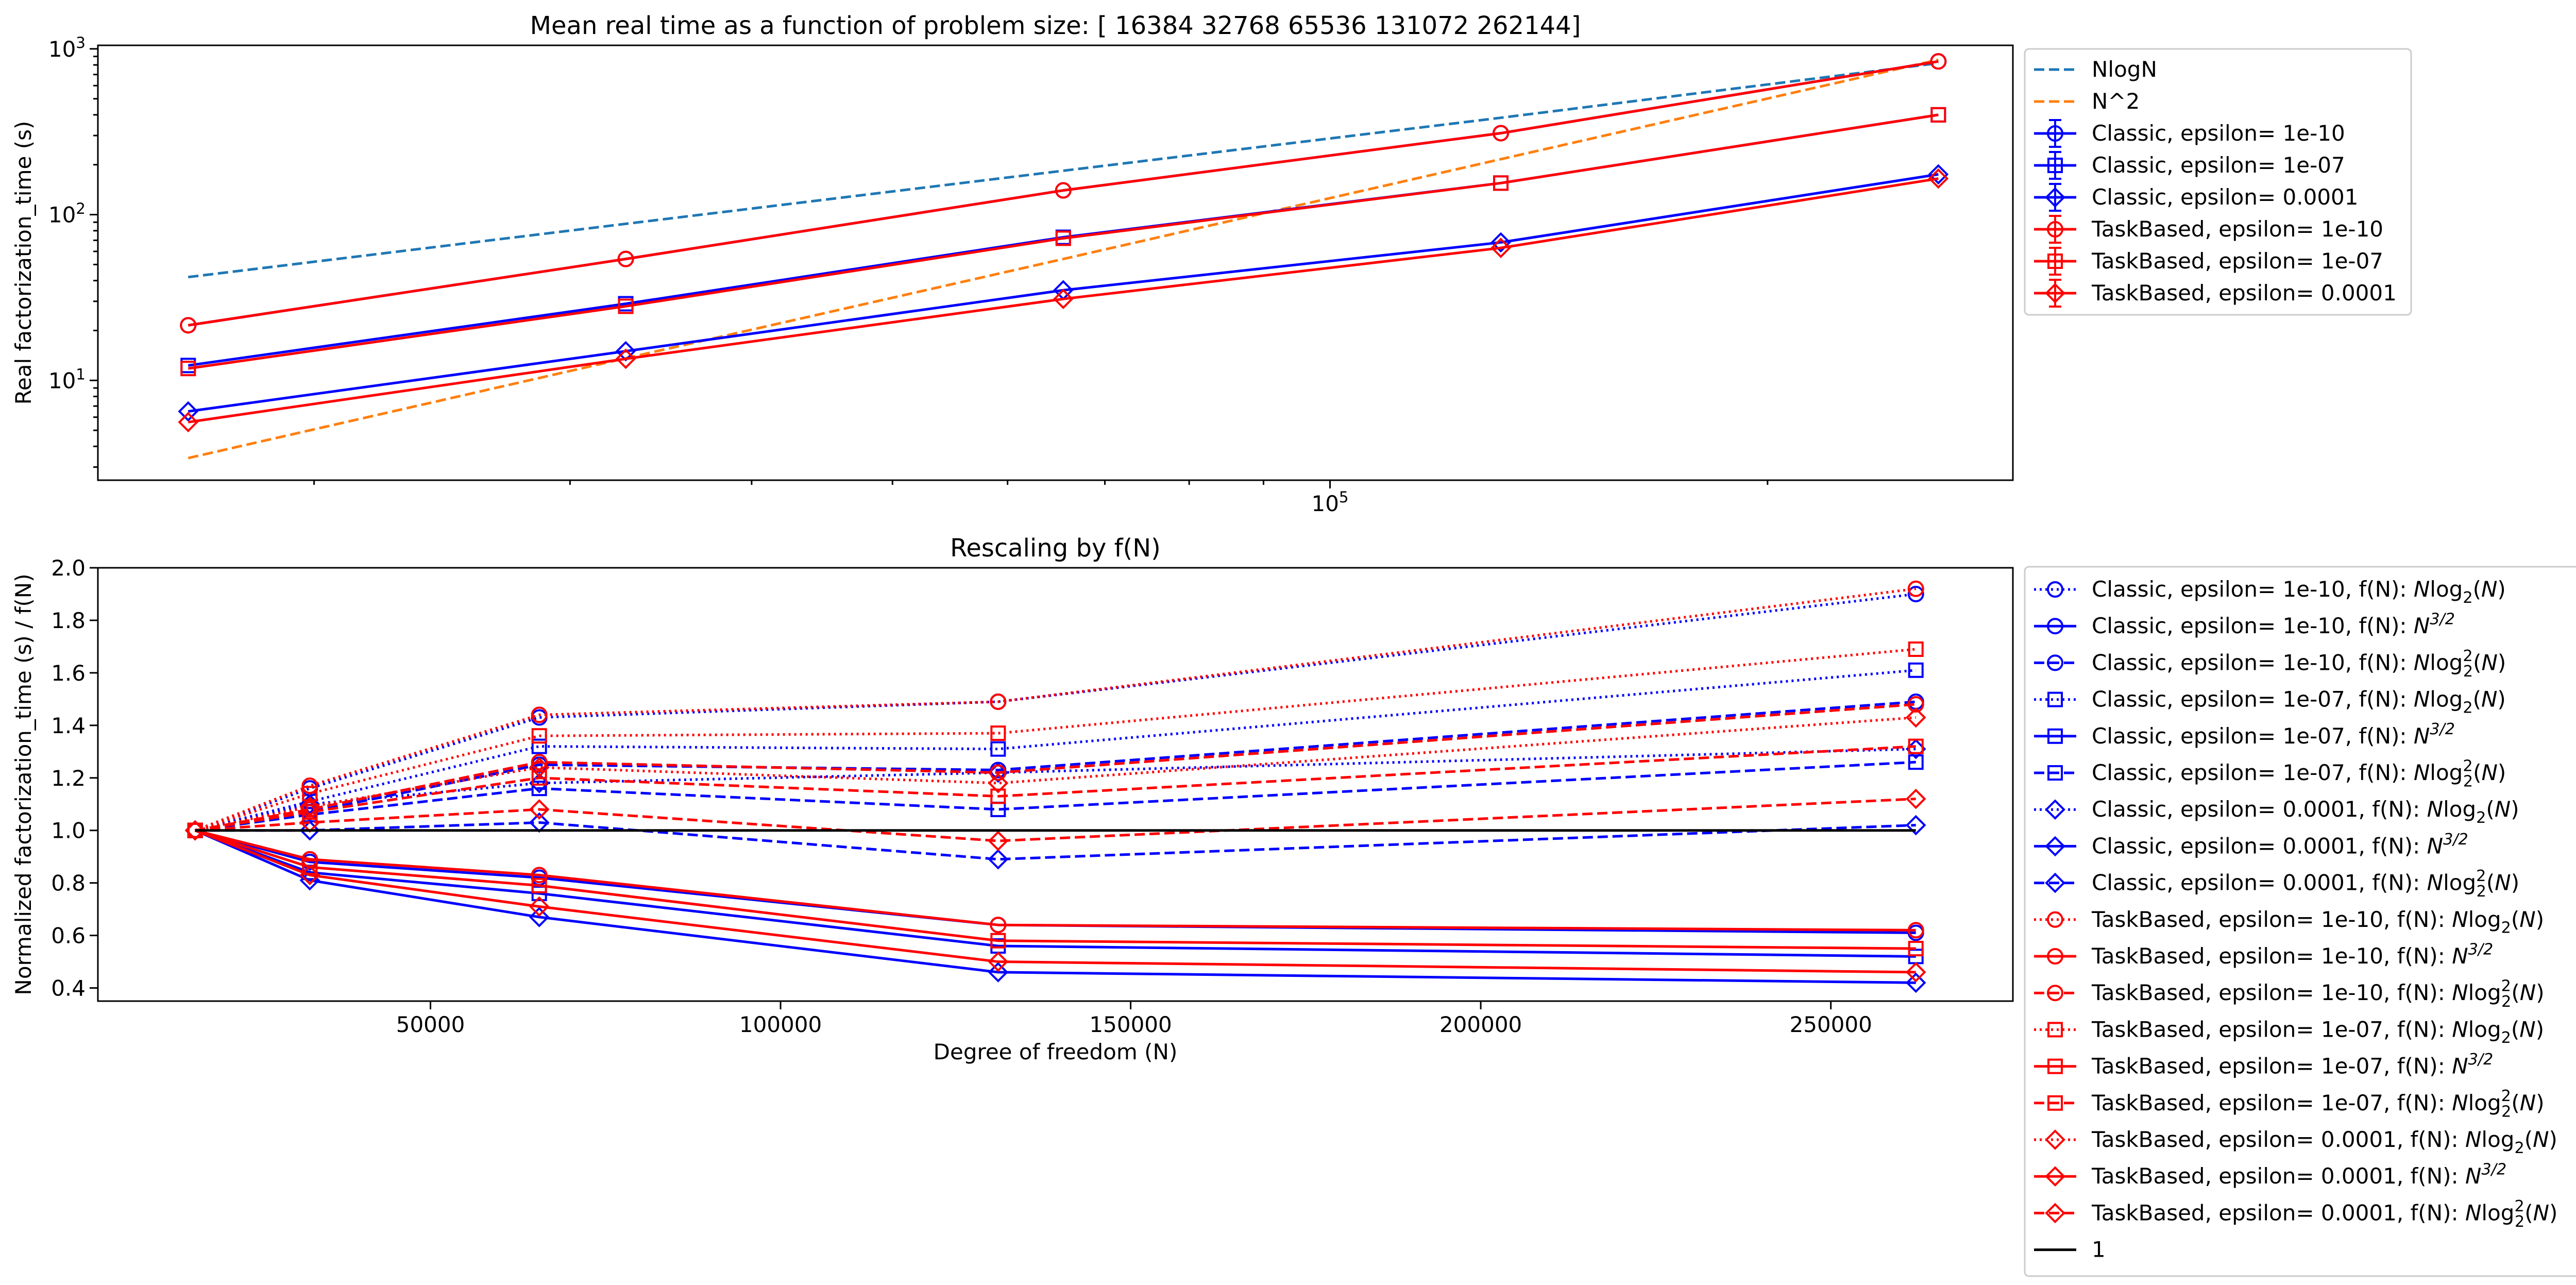 This screenshot has width=2576, height=1285. Describe the element at coordinates (2278, 1176) in the screenshot. I see `legend-label-name: TaskBased, epsilon= 0.0001, f(N):` at that location.